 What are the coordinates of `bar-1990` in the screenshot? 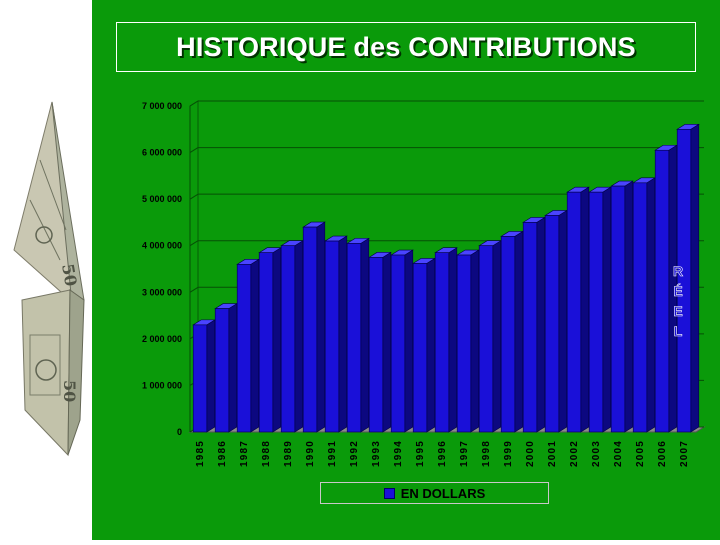 It's located at (310, 329).